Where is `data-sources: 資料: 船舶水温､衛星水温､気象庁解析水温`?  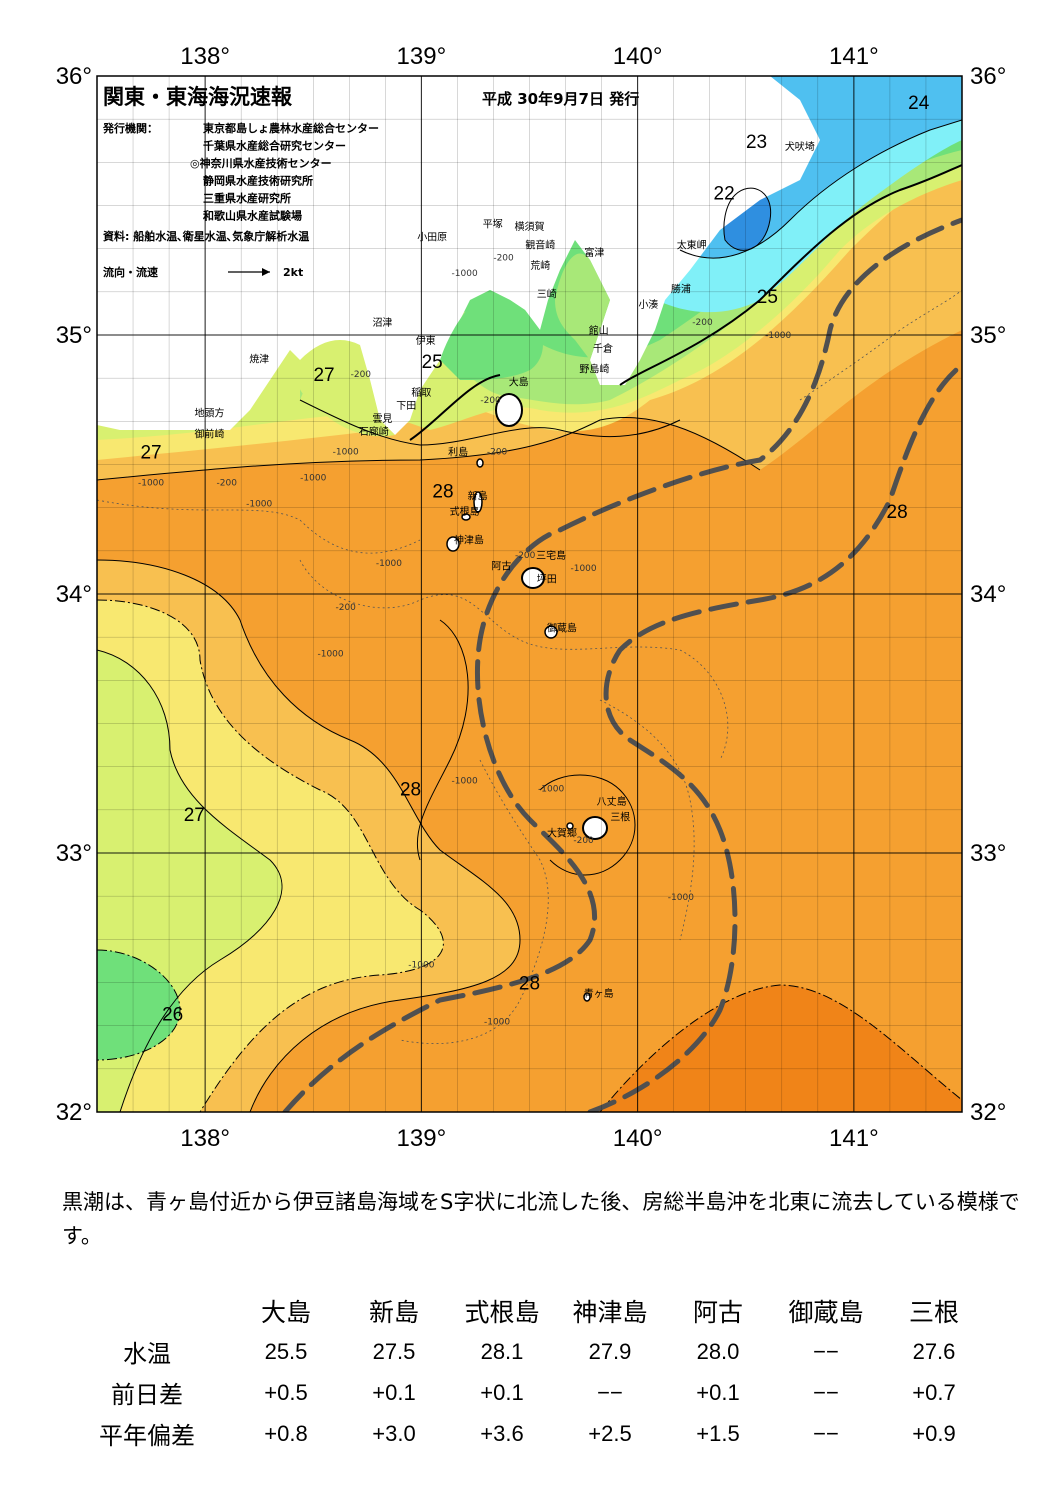 data-sources: 資料: 船舶水温､衛星水温､気象庁解析水温 is located at coordinates (206, 236).